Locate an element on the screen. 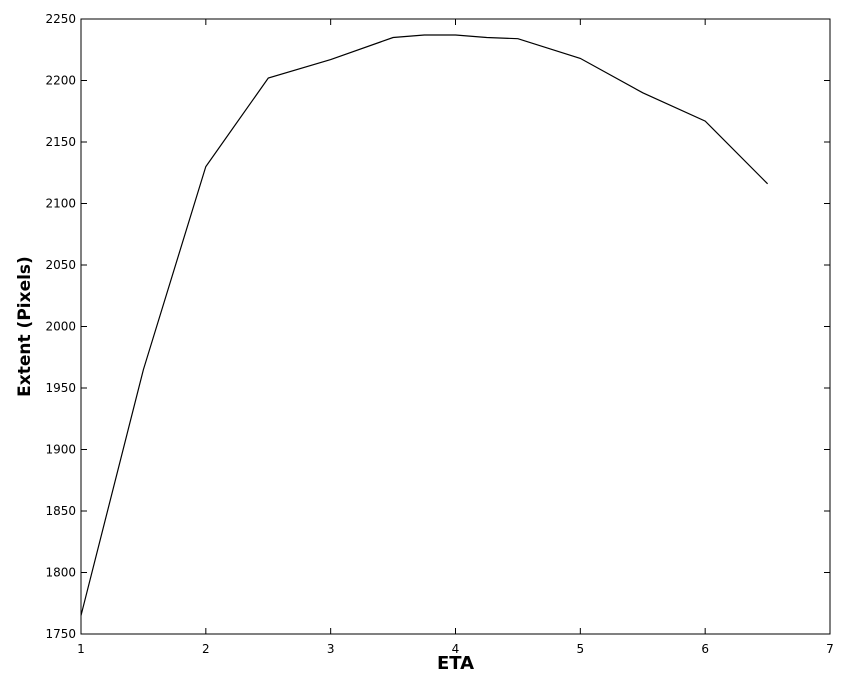  x-tick-label: 6 is located at coordinates (705, 649).